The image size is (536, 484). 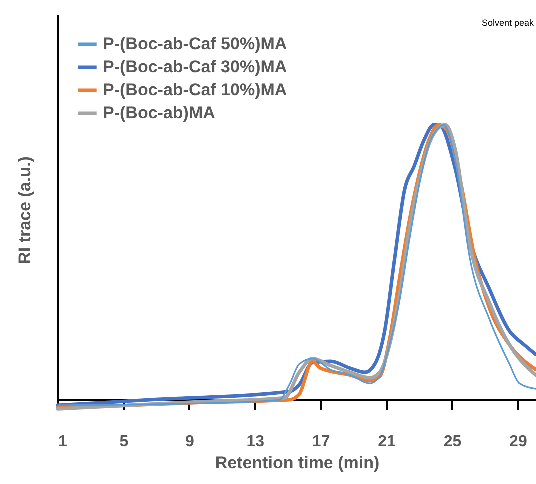 What do you see at coordinates (124, 442) in the screenshot?
I see `x-tick-label: 5` at bounding box center [124, 442].